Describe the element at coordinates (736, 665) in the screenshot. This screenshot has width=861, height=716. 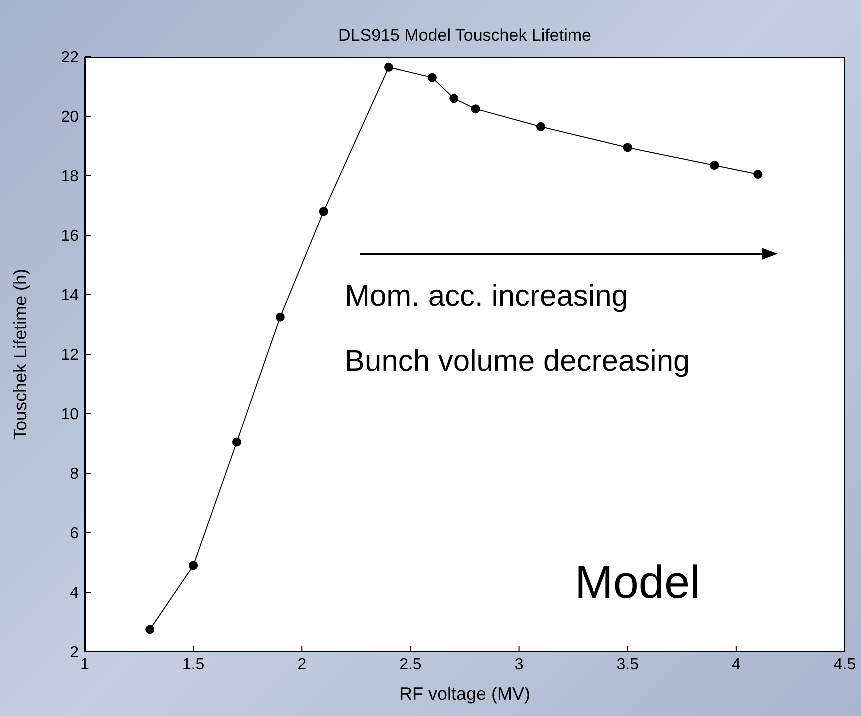
I see `x-tick-label: 4` at that location.